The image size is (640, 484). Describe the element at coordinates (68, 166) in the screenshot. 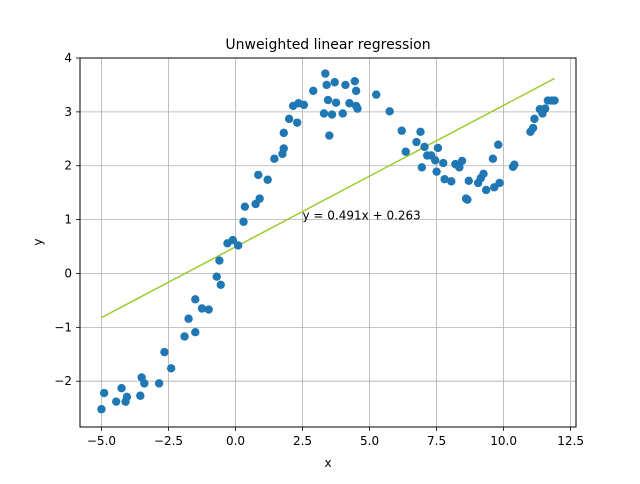

I see `y-tick-label: 2` at that location.